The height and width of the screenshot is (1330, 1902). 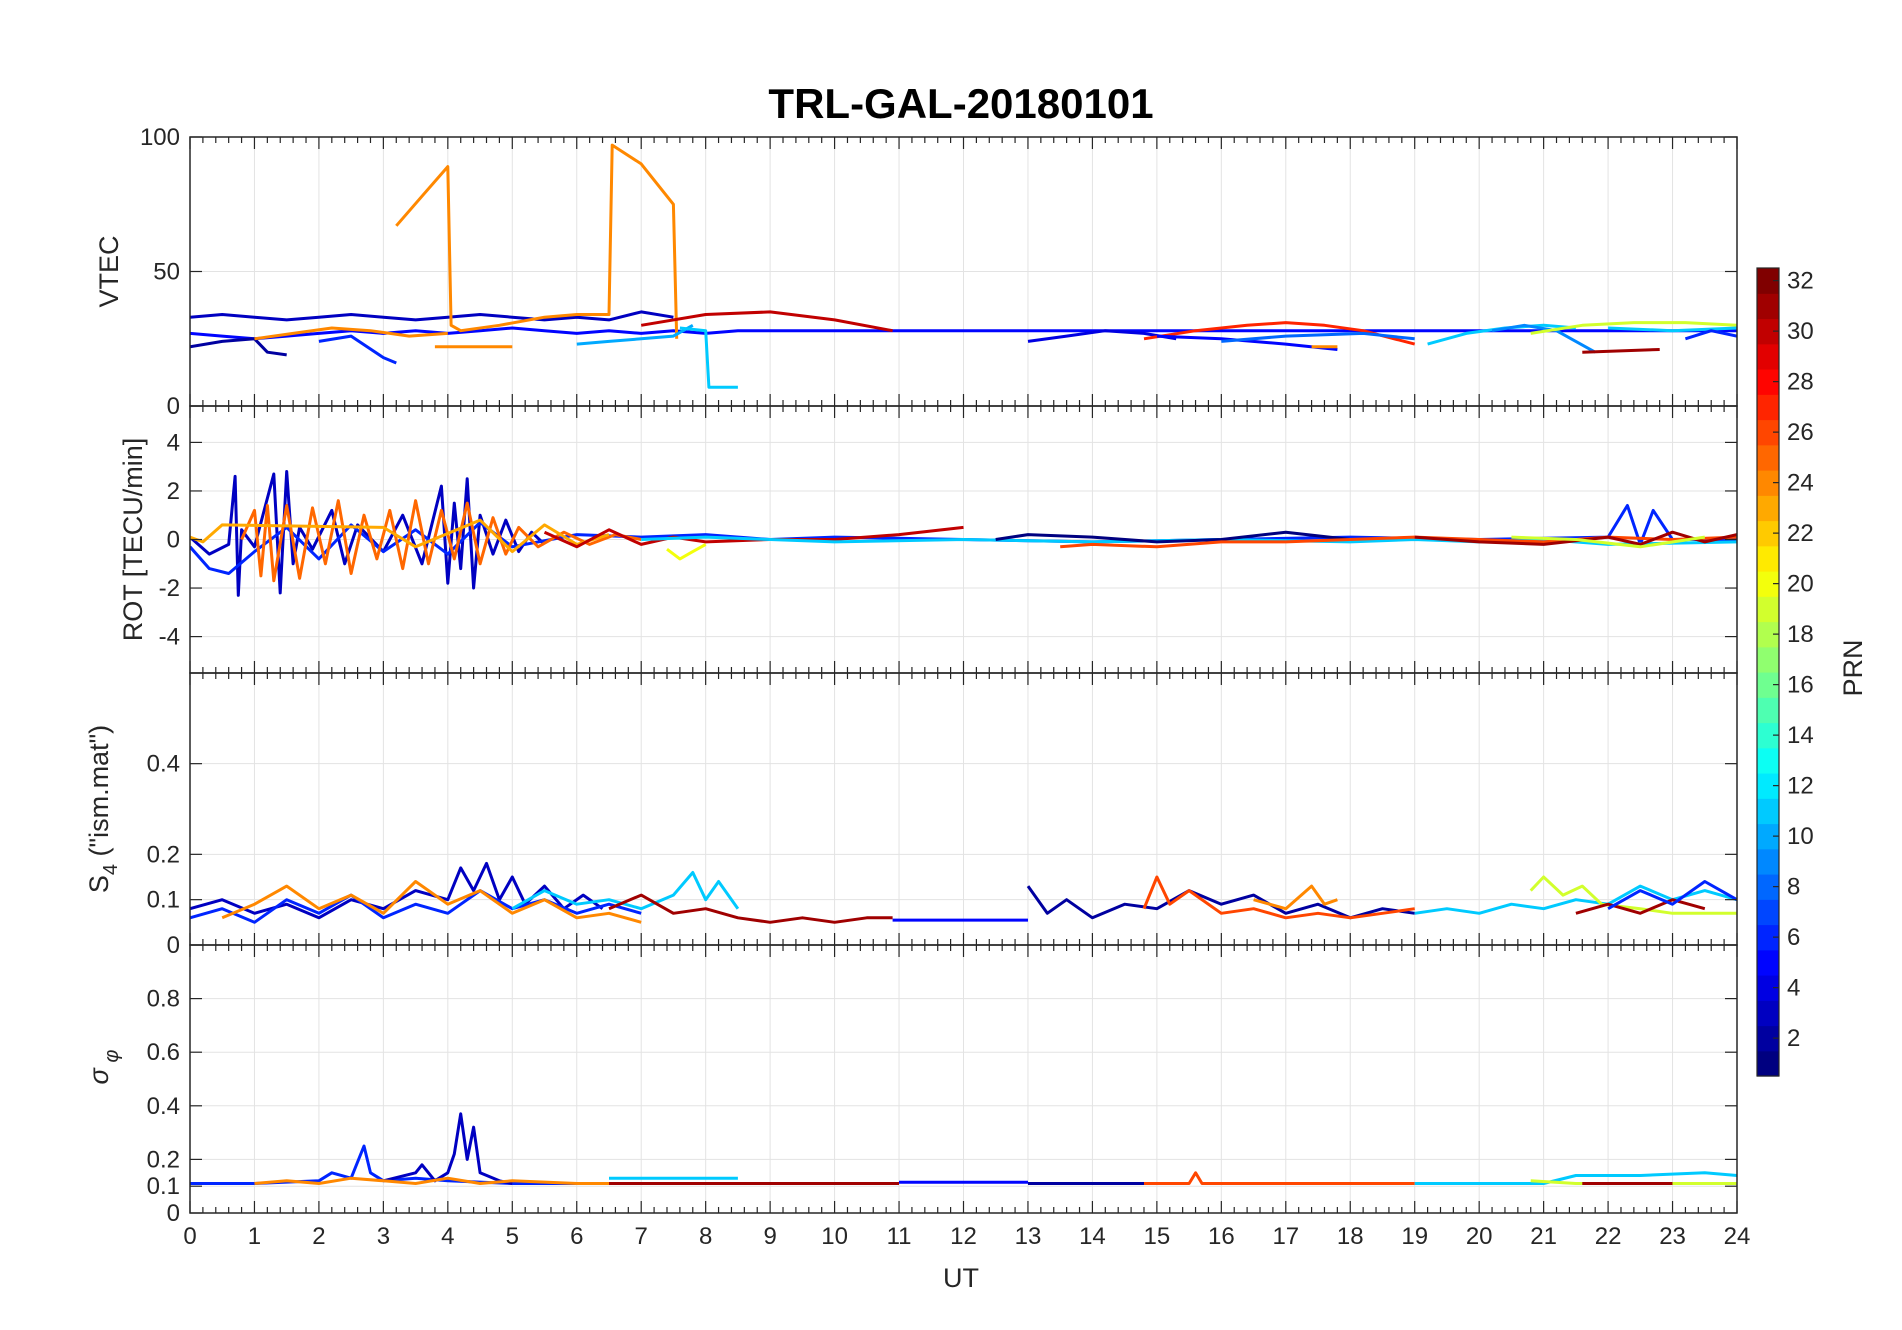 What do you see at coordinates (1793, 988) in the screenshot?
I see `colorbar-tick-label: 4` at bounding box center [1793, 988].